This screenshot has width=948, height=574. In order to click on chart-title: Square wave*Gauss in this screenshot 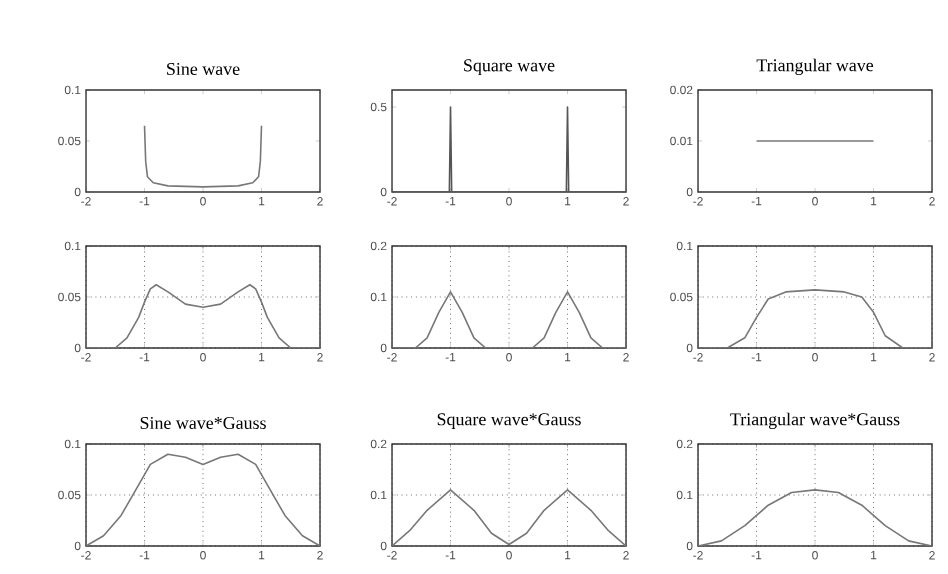, I will do `click(509, 421)`.